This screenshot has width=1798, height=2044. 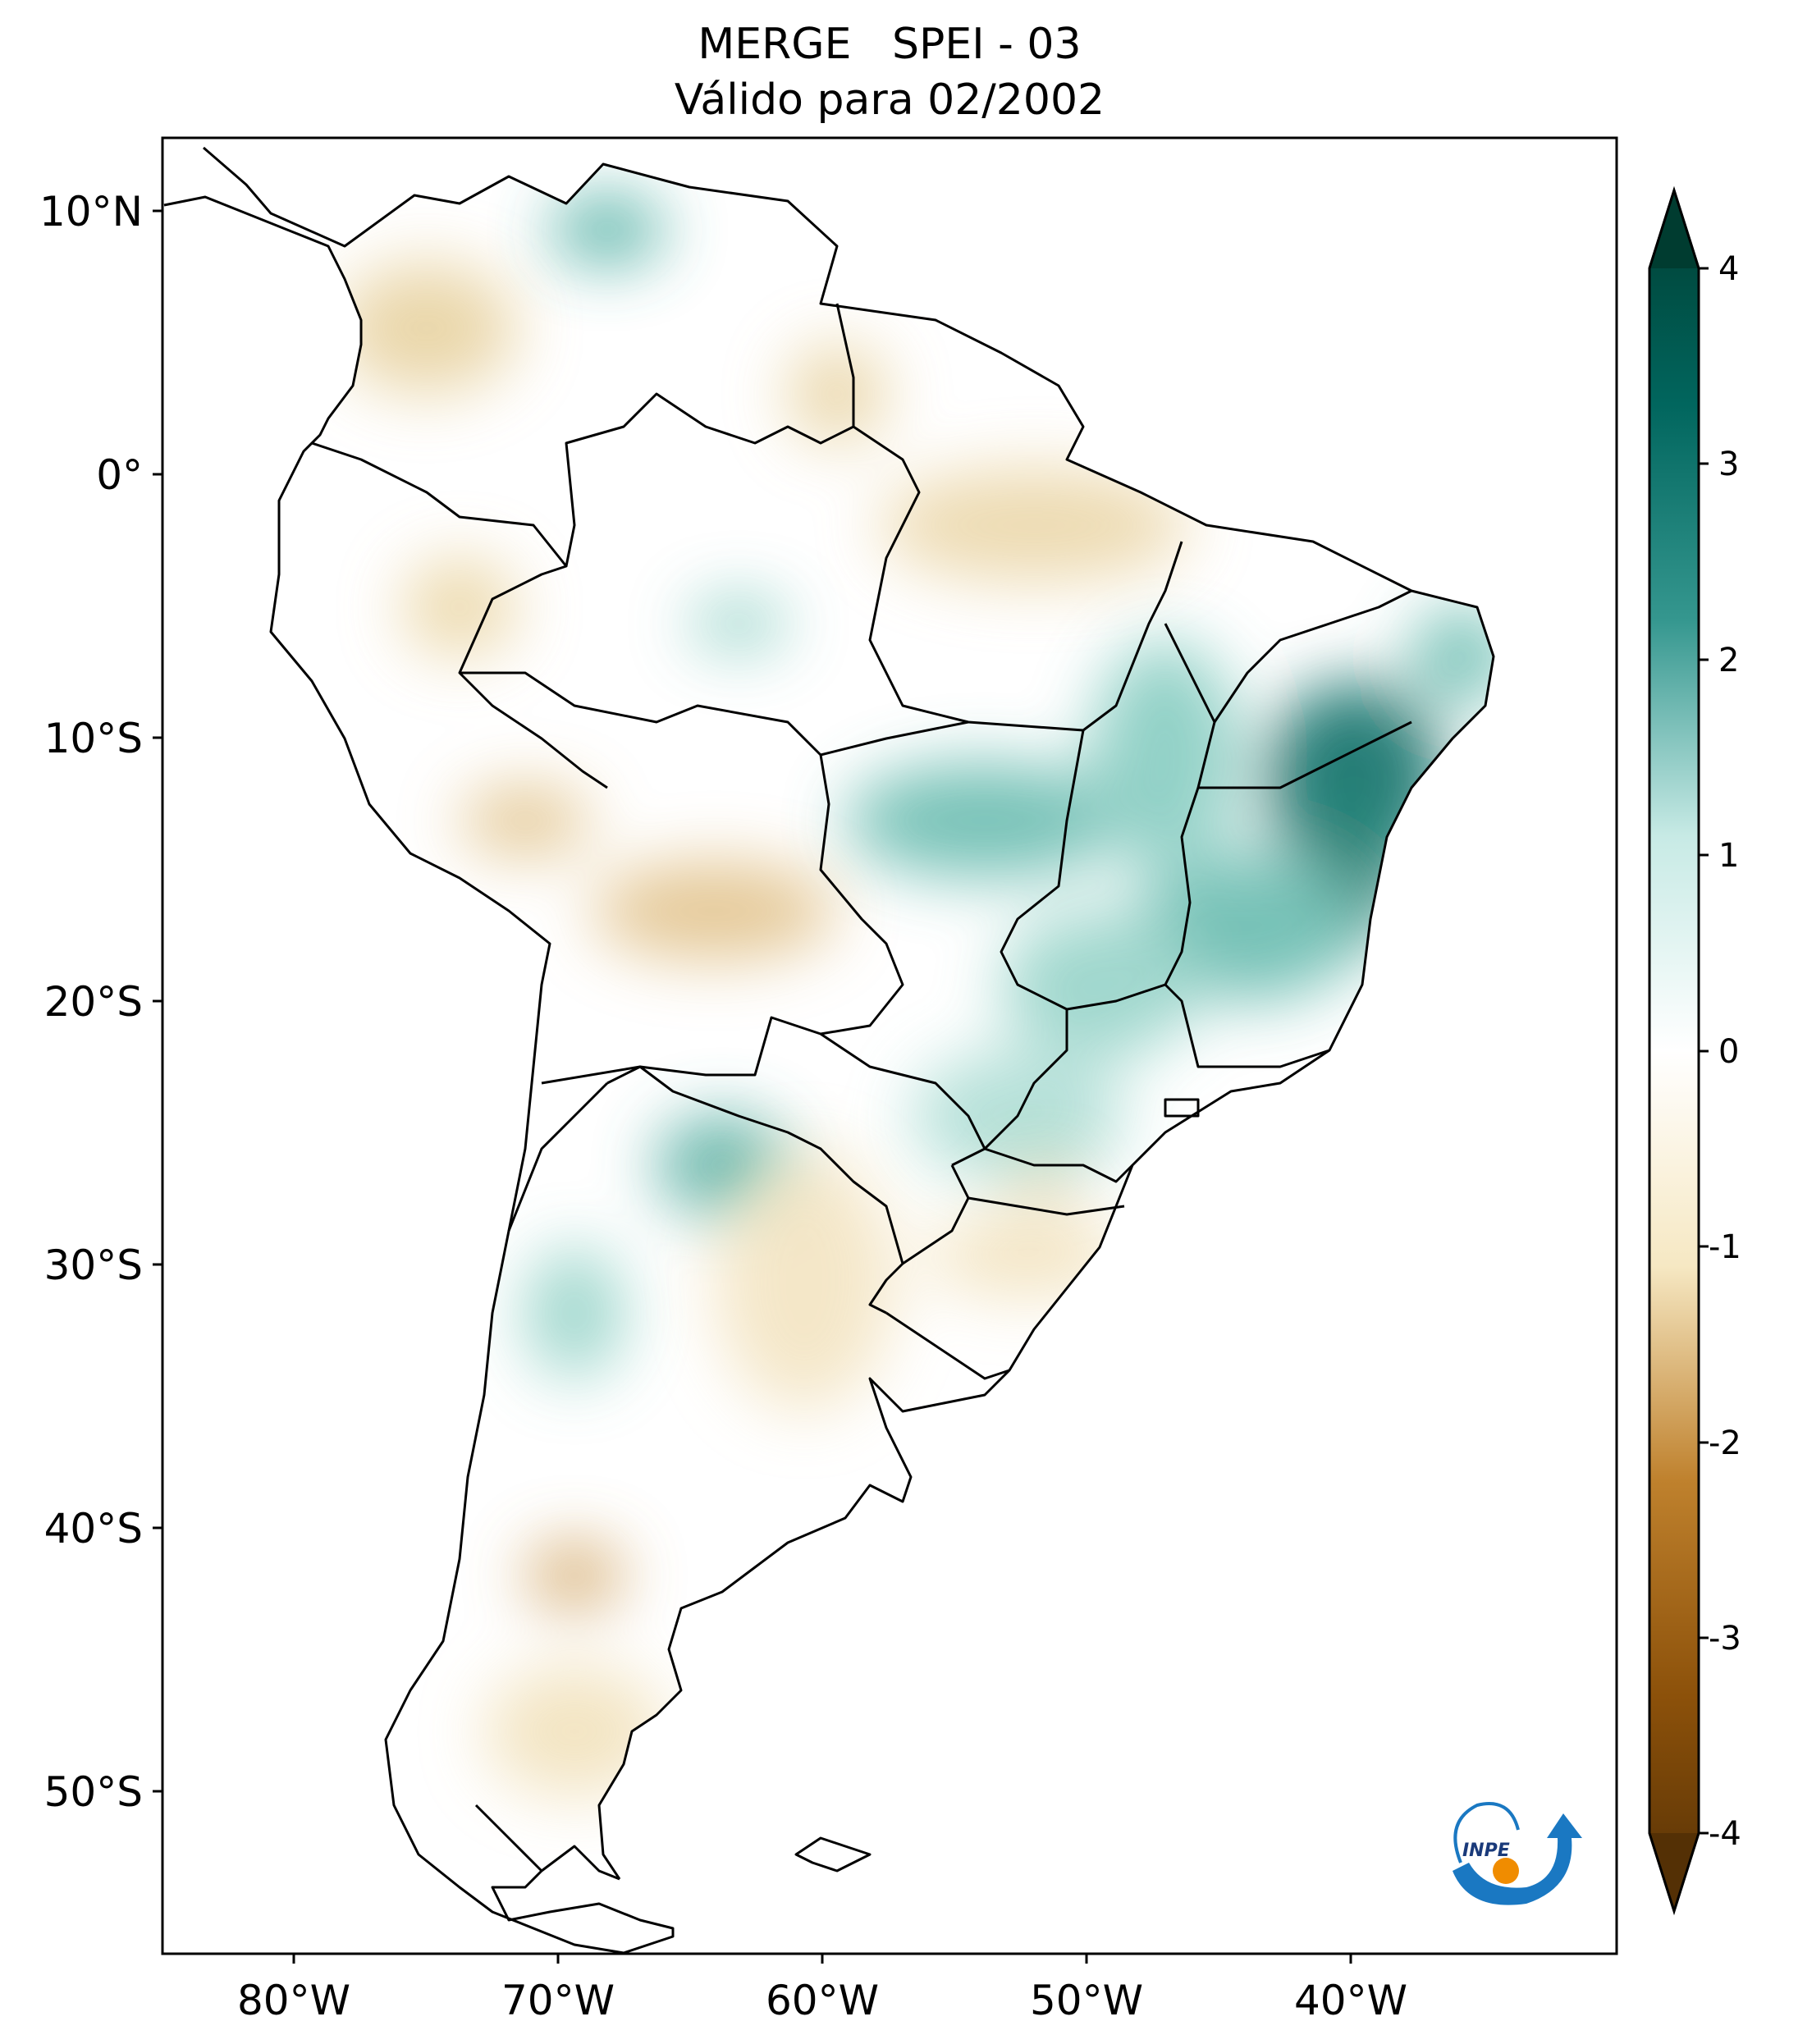 I want to click on colorbar-label: 0, so click(x=1728, y=1052).